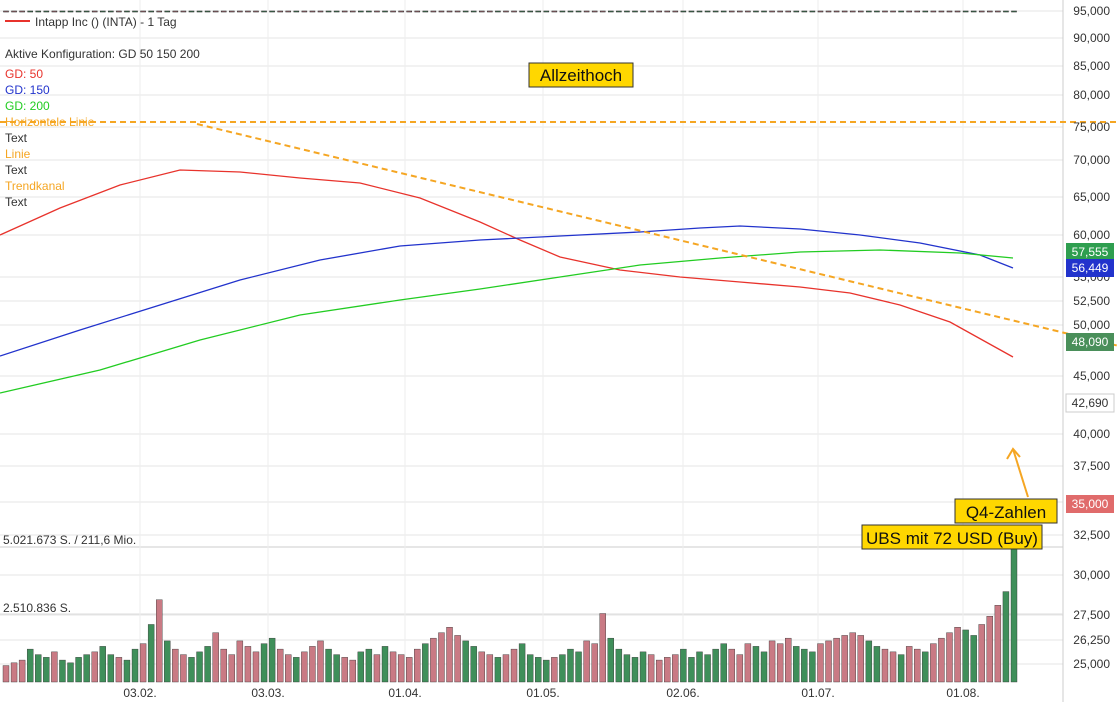 This screenshot has height=702, width=1119. What do you see at coordinates (35, 186) in the screenshot?
I see `legend-trend-channel: Trendkanal` at bounding box center [35, 186].